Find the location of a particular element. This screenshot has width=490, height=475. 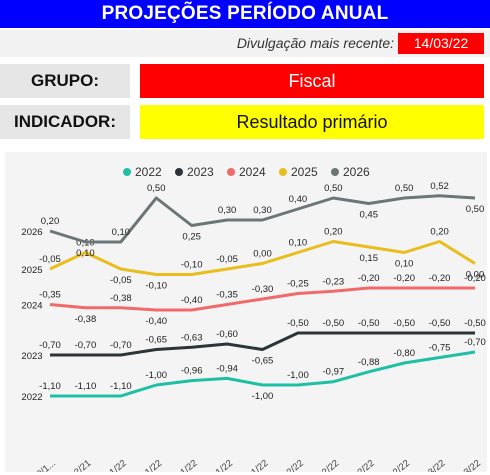

data-label-2023-8: -0,50 is located at coordinates (334, 323).